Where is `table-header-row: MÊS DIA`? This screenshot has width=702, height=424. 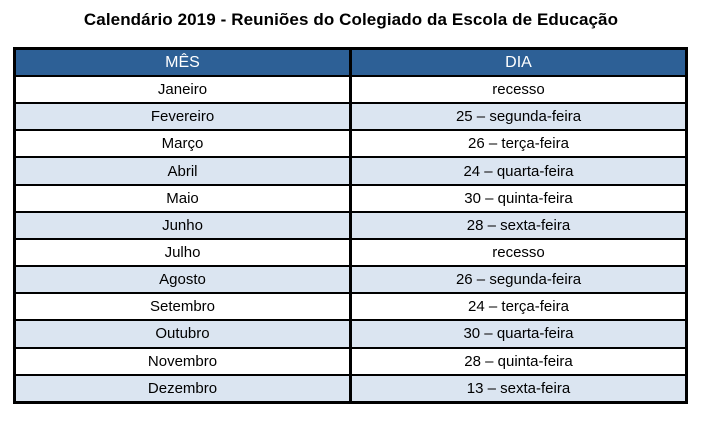 table-header-row: MÊS DIA is located at coordinates (350, 62).